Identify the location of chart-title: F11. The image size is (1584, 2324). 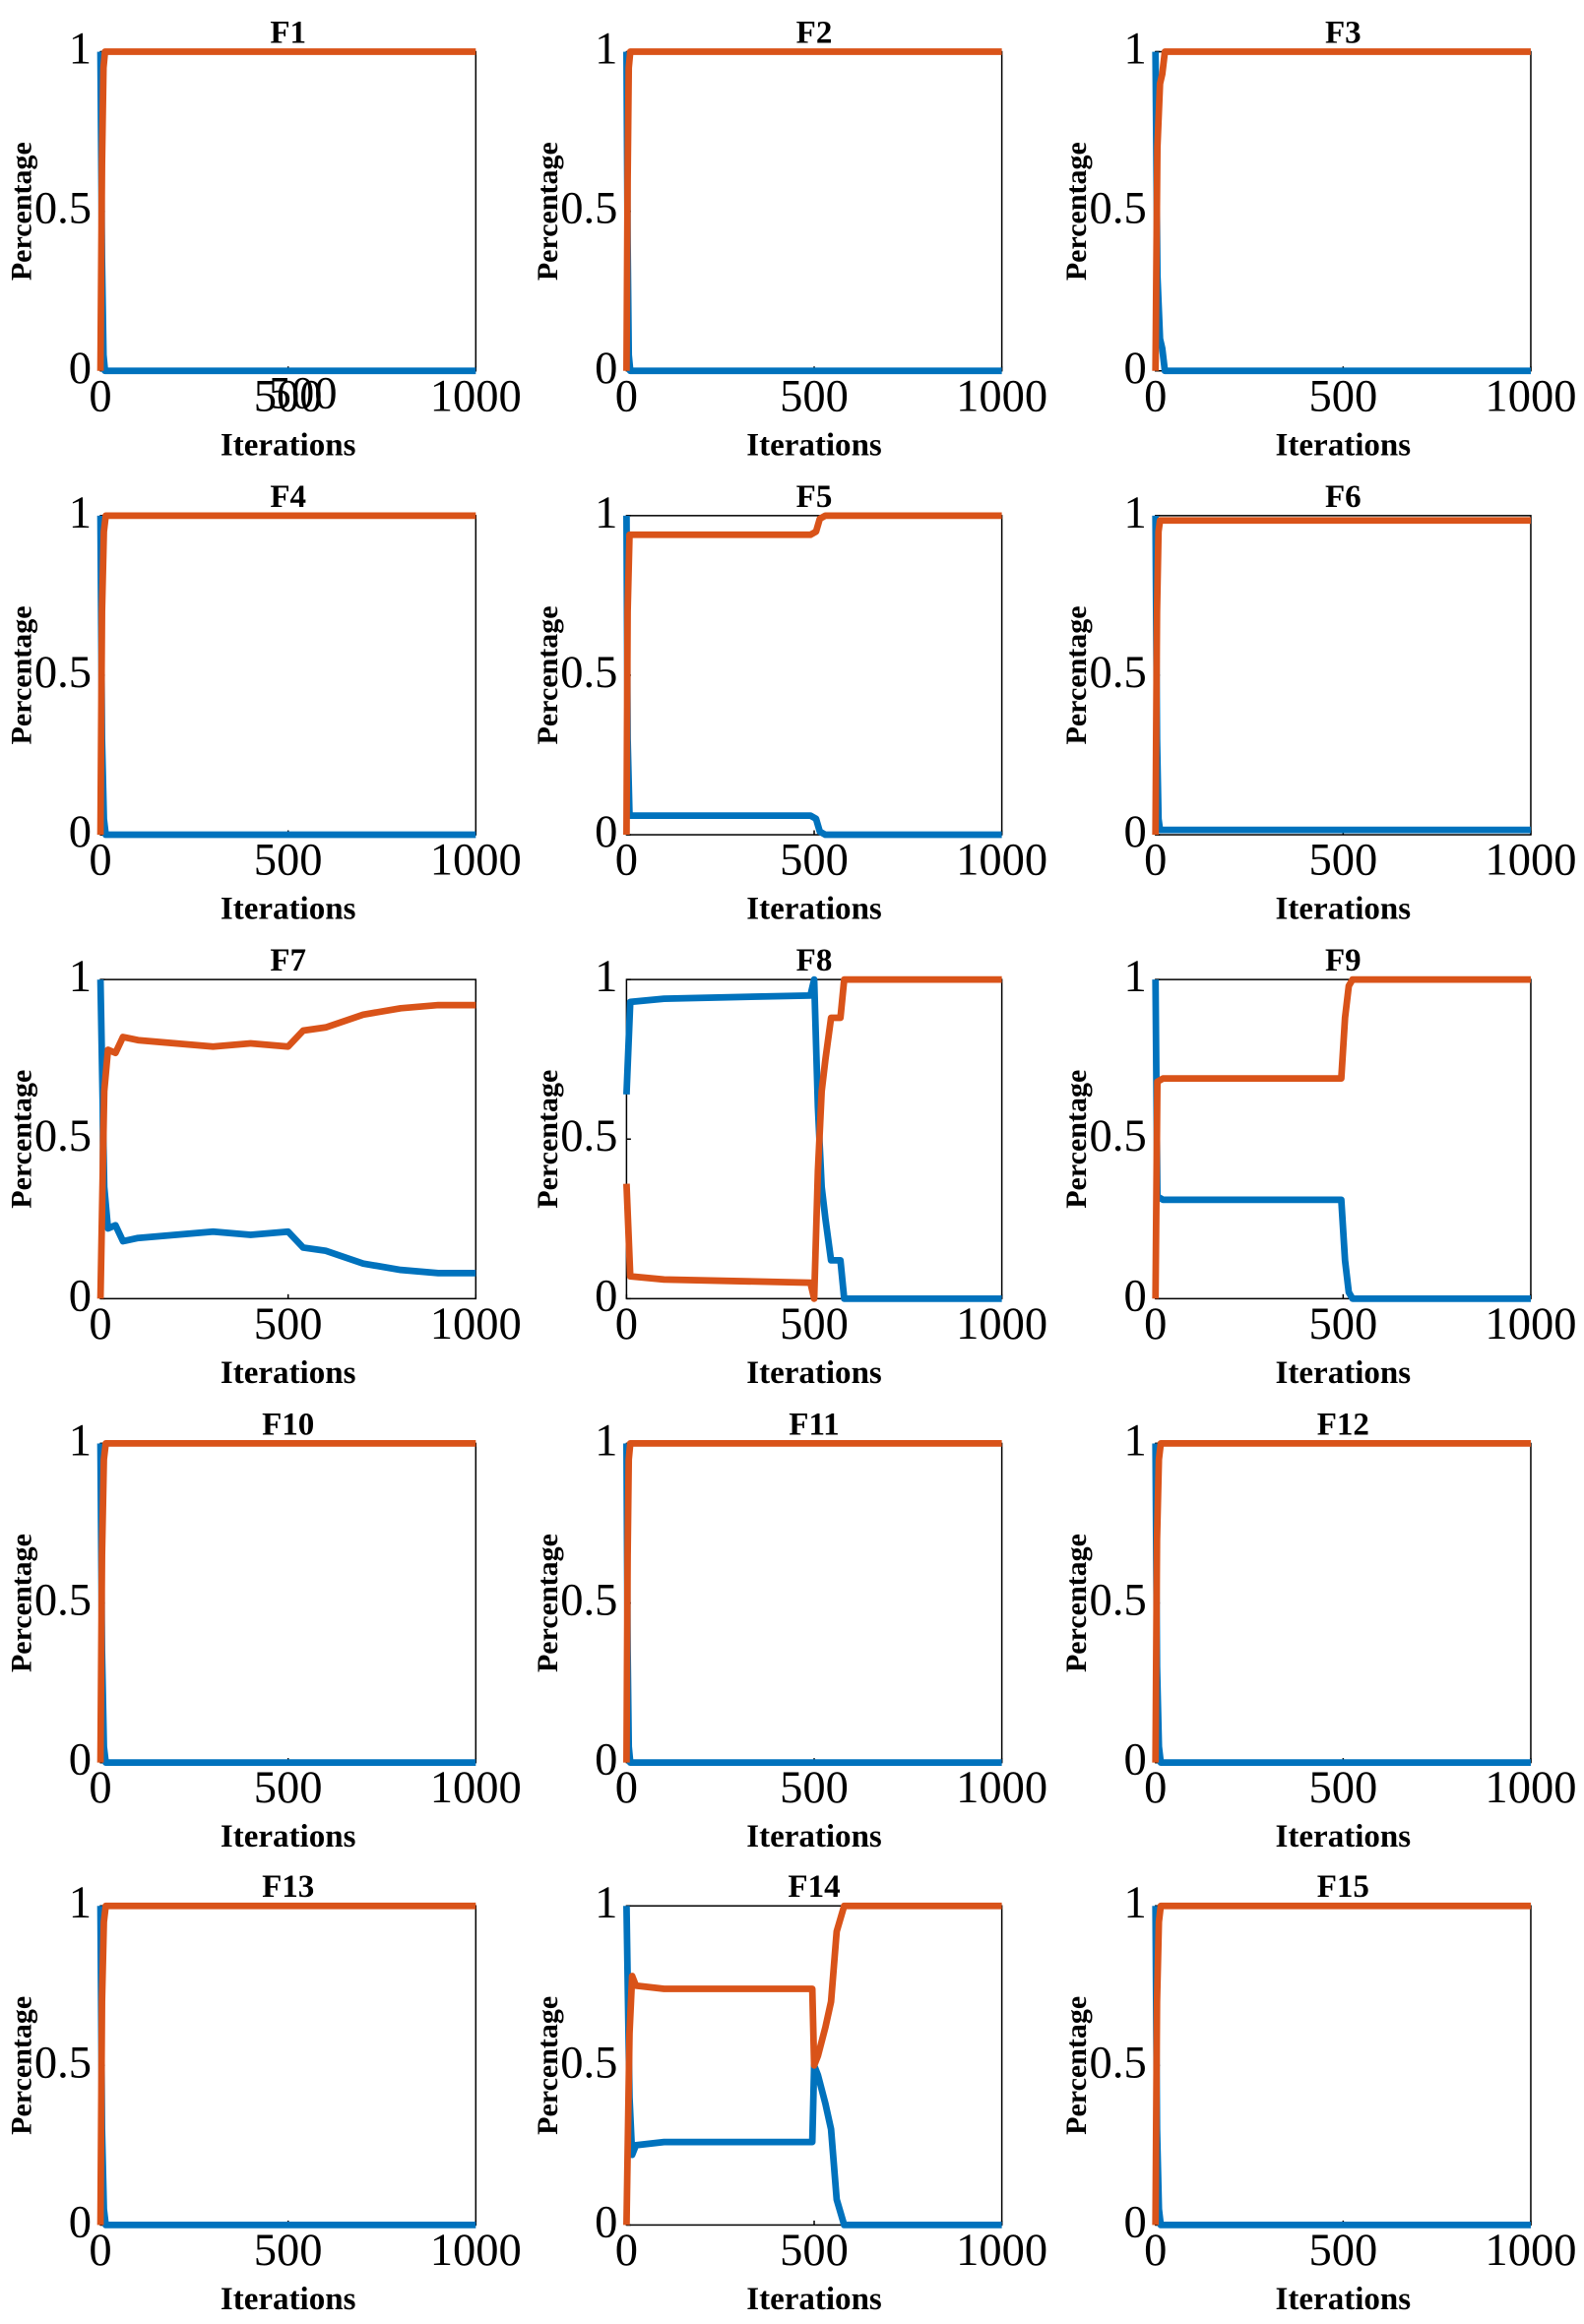
(814, 1424).